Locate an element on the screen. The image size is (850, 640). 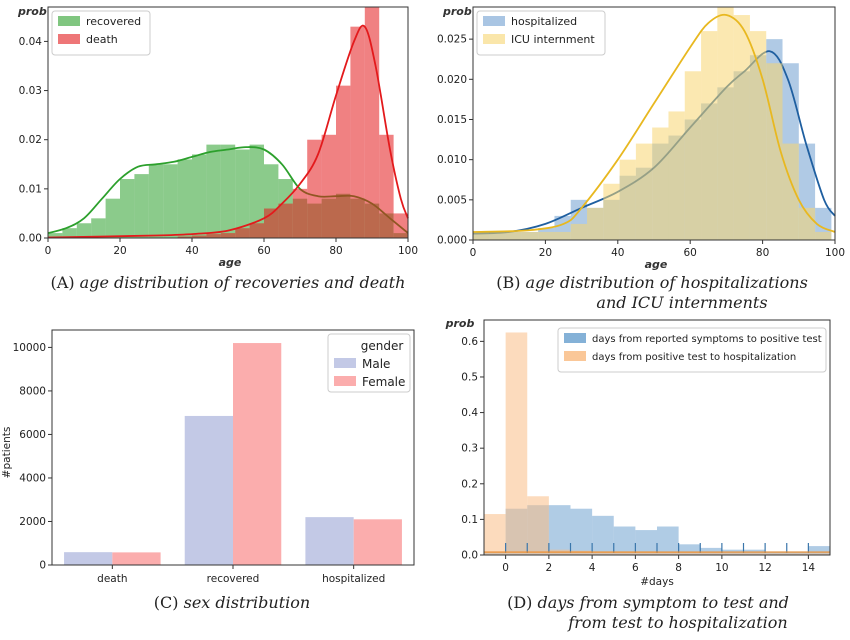
caption-line: (C) sex distribution is located at coordinates (232, 602).